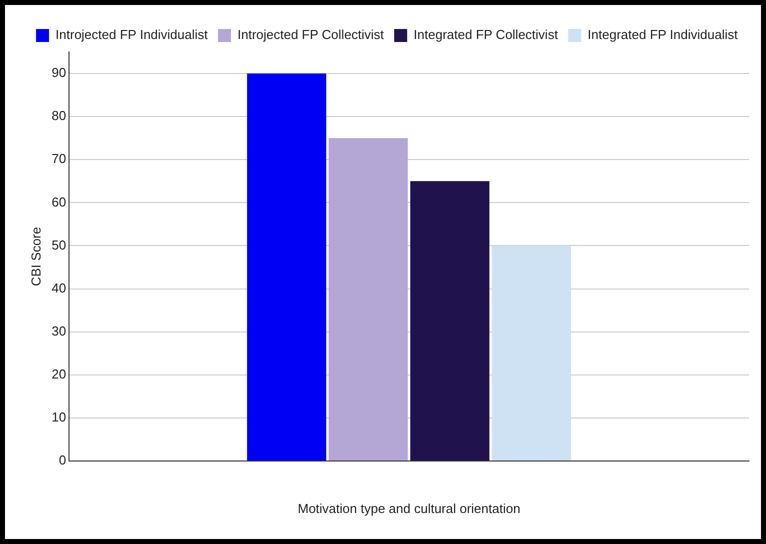 This screenshot has height=544, width=766. Describe the element at coordinates (59, 417) in the screenshot. I see `y-tick-label: 10` at that location.